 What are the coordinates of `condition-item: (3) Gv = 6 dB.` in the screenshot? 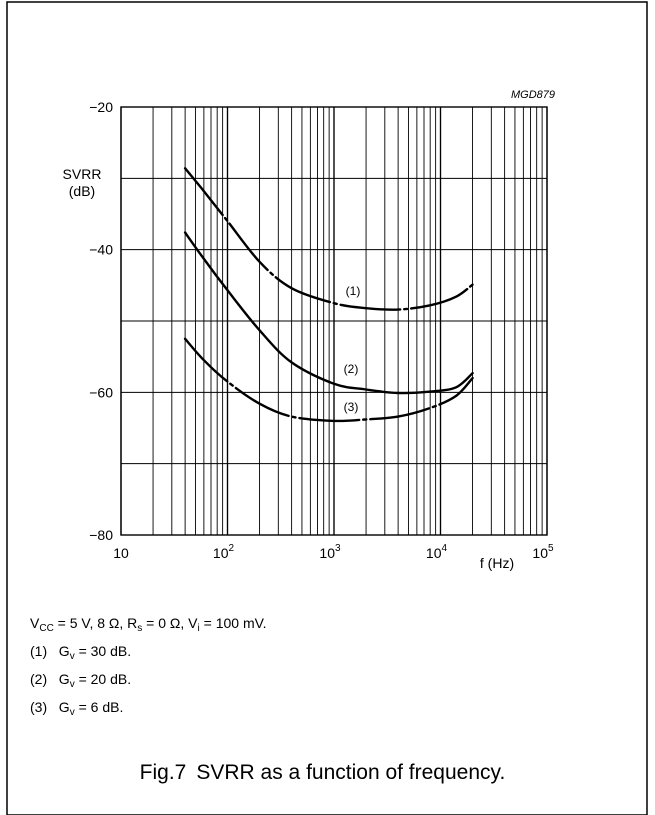 It's located at (76, 707).